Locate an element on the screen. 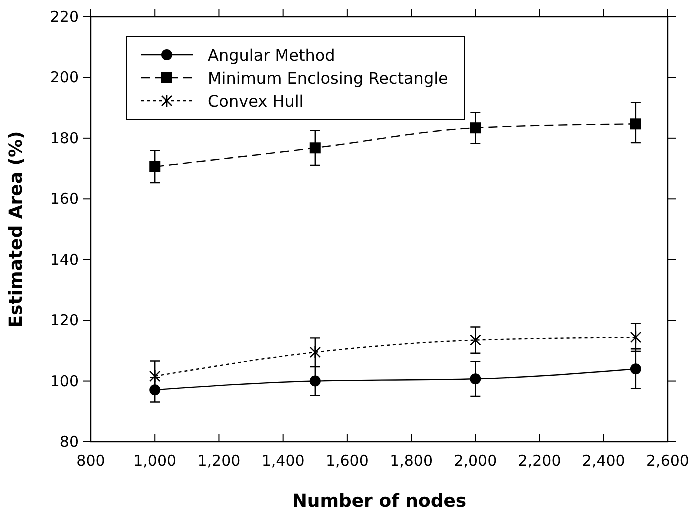  y-tick-label: 160 is located at coordinates (64, 199).